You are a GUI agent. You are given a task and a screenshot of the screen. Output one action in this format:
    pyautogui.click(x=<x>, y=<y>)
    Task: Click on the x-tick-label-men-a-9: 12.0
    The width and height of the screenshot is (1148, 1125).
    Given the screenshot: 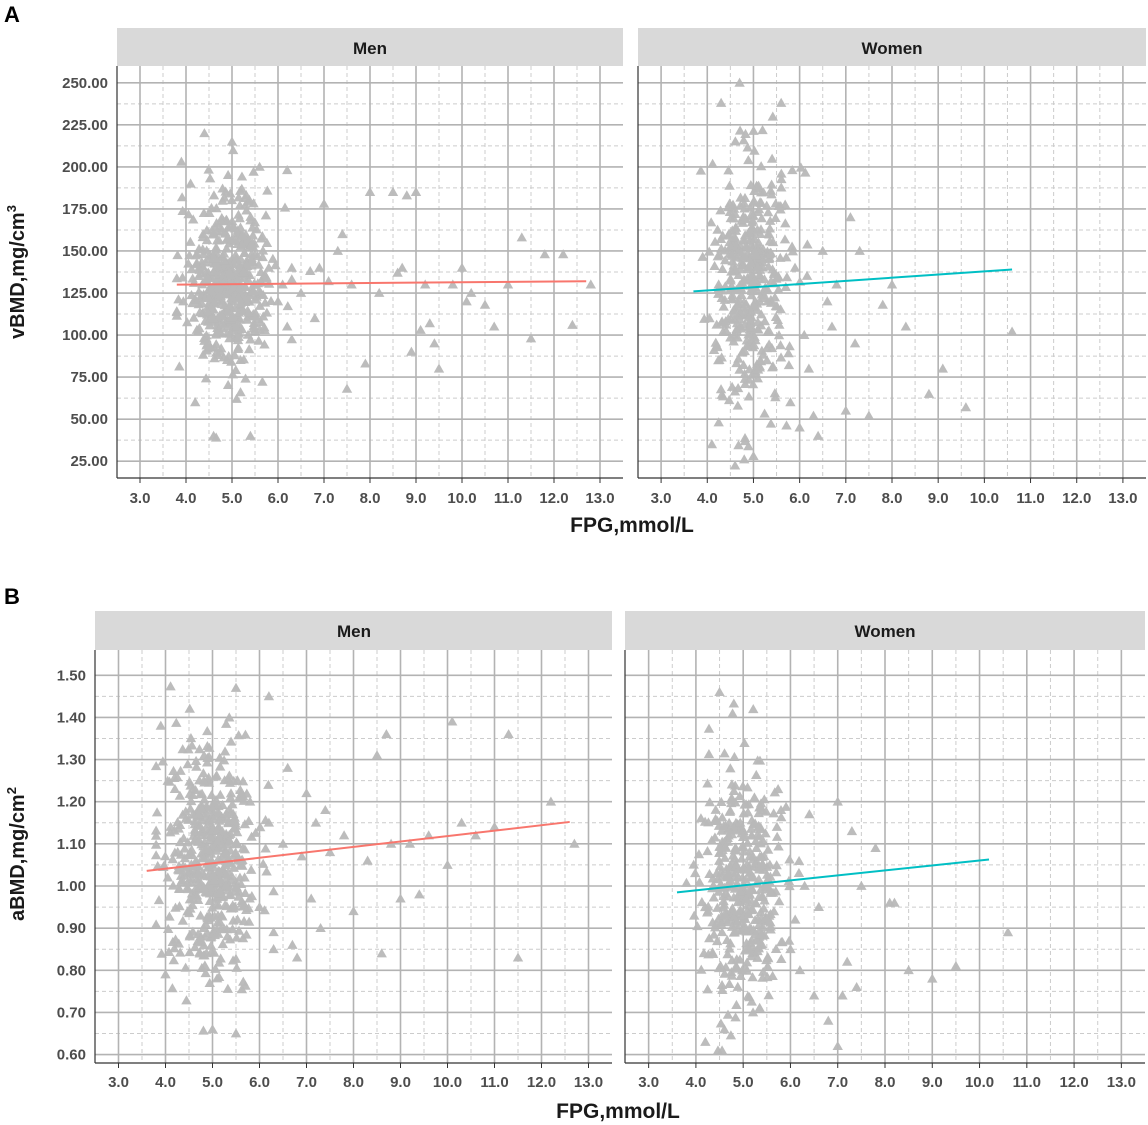 What is the action you would take?
    pyautogui.click(x=553, y=498)
    